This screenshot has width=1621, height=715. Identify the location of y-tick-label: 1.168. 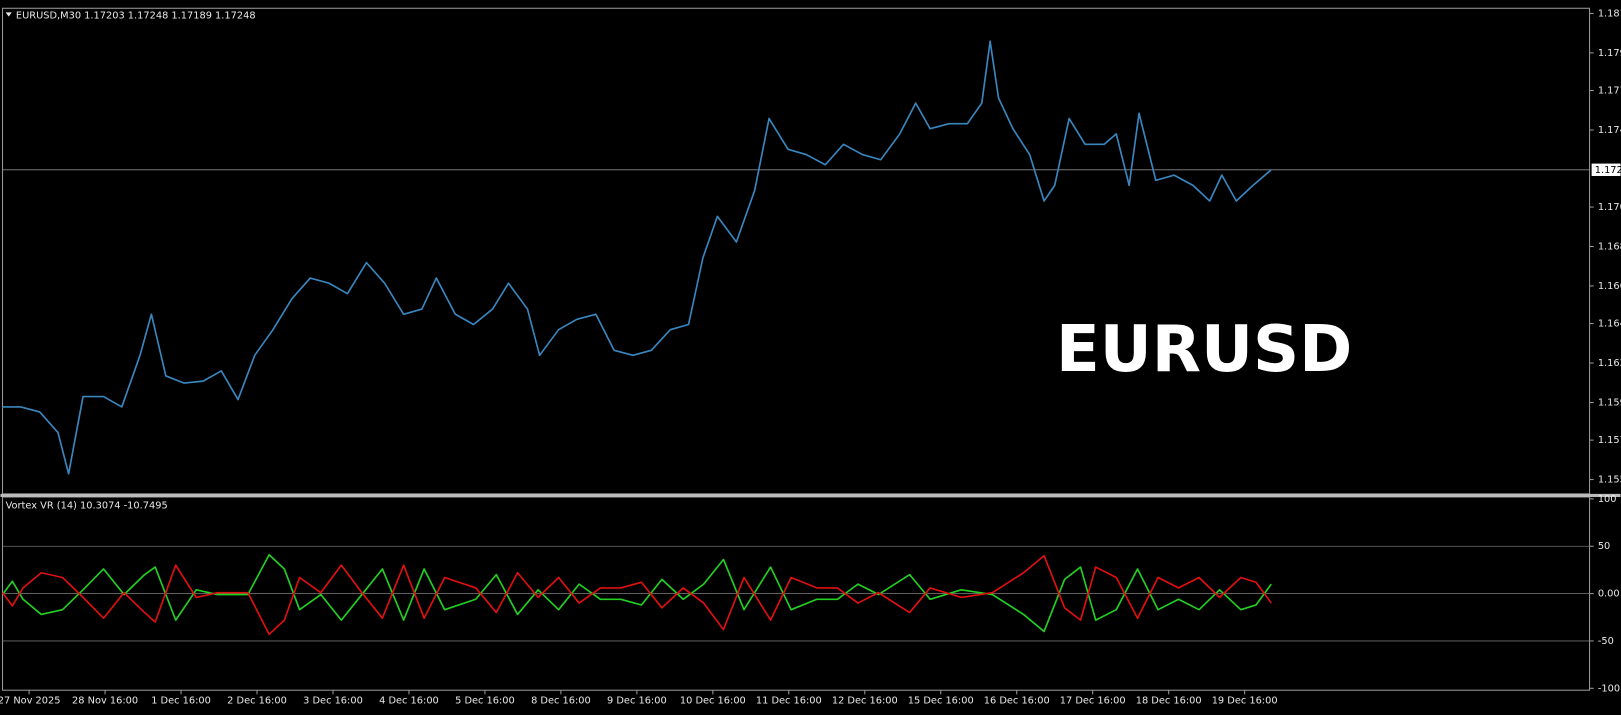
(1609, 247).